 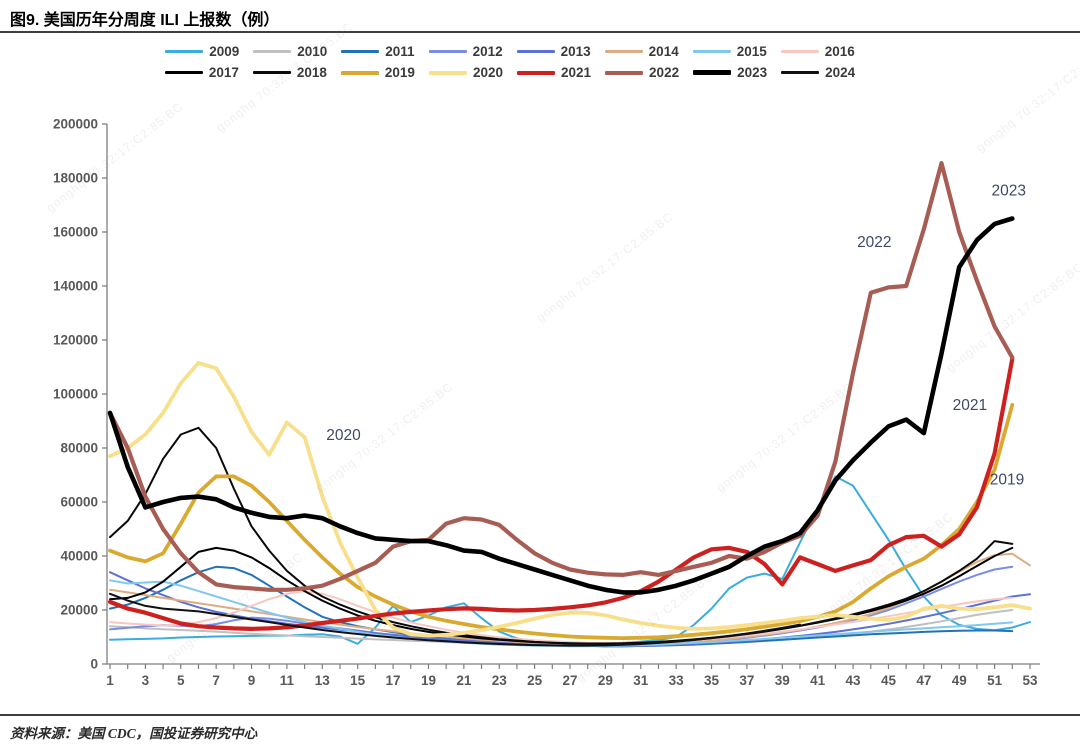 What do you see at coordinates (75, 124) in the screenshot?
I see `y-axis-label: 200000` at bounding box center [75, 124].